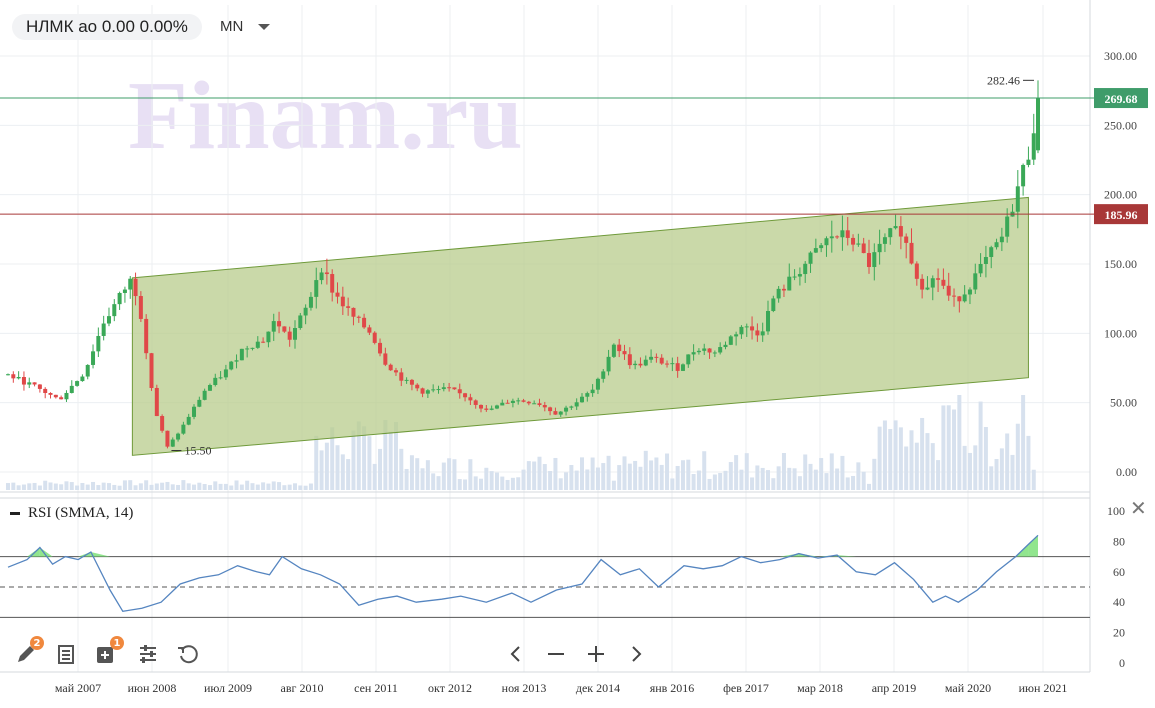 This screenshot has height=708, width=1155. I want to click on price-tick-label: 300.00, so click(1120, 56).